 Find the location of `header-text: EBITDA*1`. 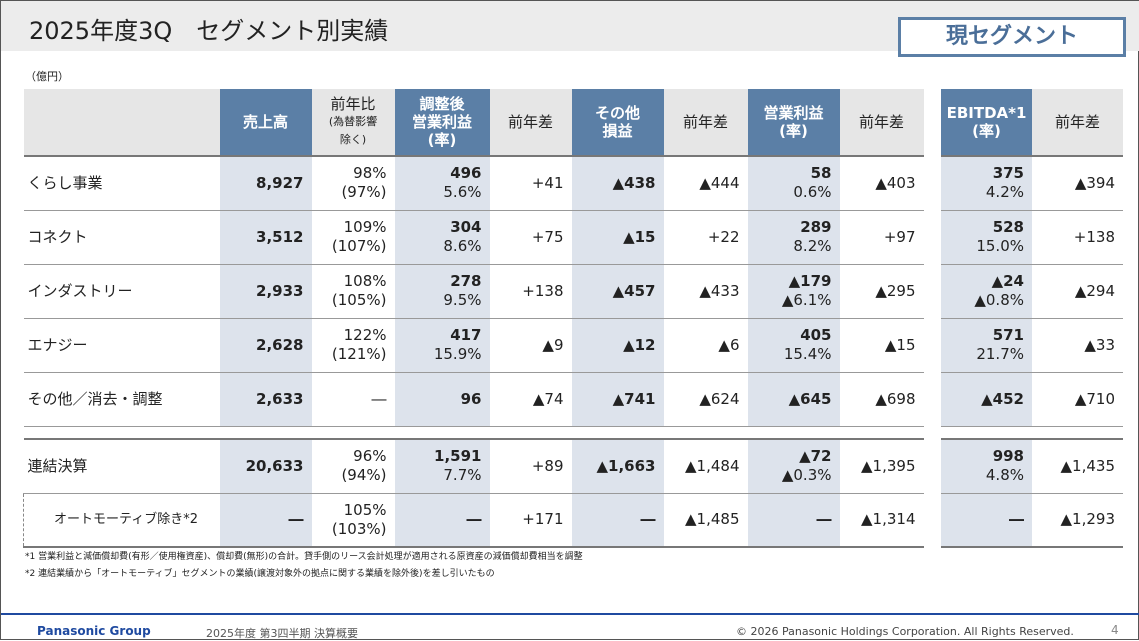

header-text: EBITDA*1 is located at coordinates (986, 113).